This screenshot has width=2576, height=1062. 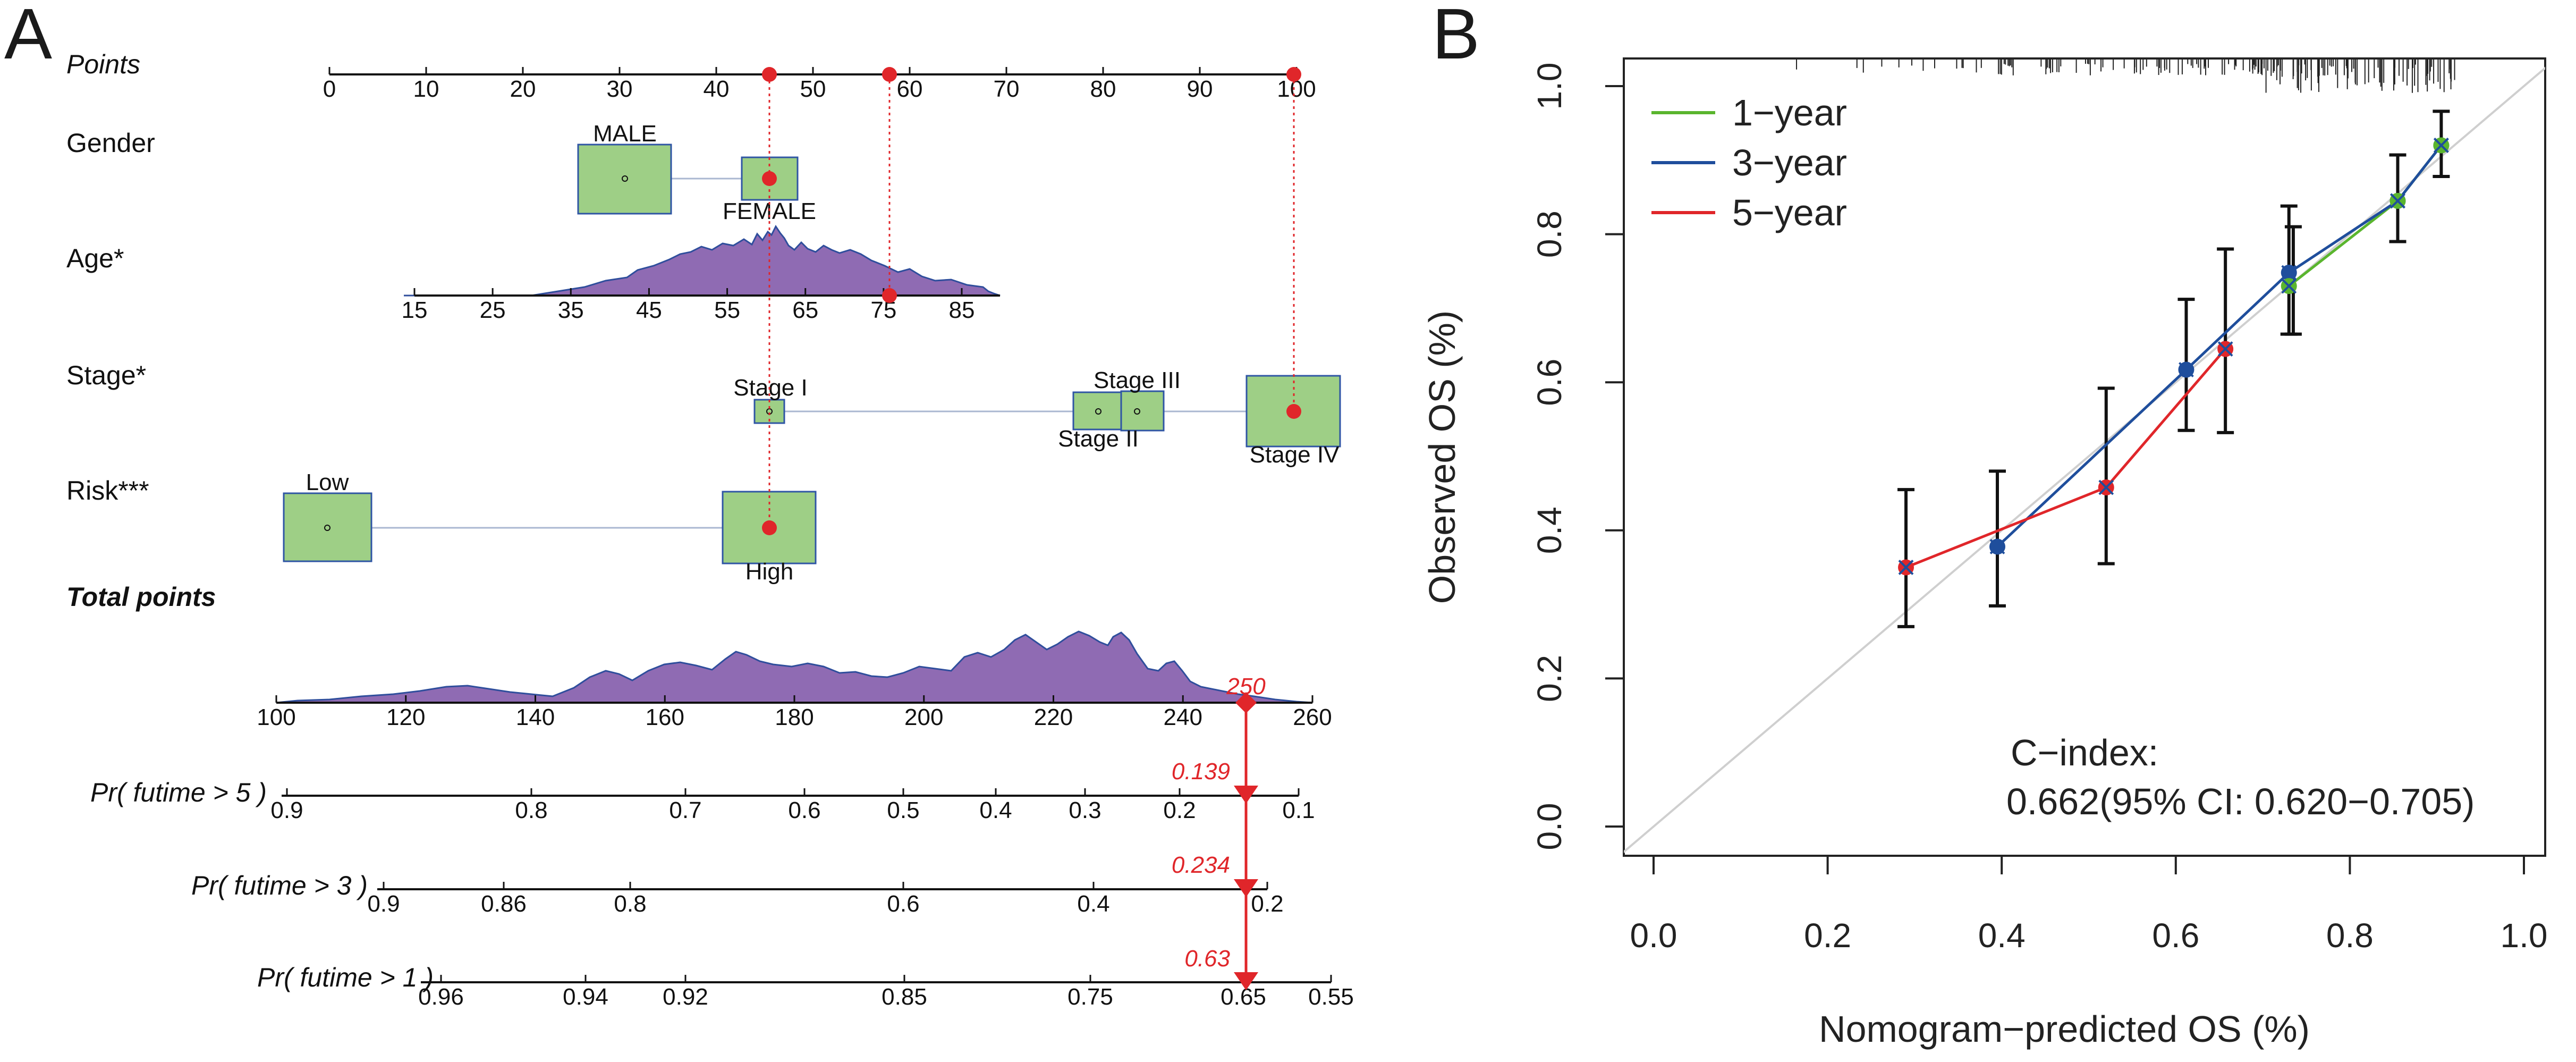 What do you see at coordinates (2350, 936) in the screenshot?
I see `x-tick-label: 0.8` at bounding box center [2350, 936].